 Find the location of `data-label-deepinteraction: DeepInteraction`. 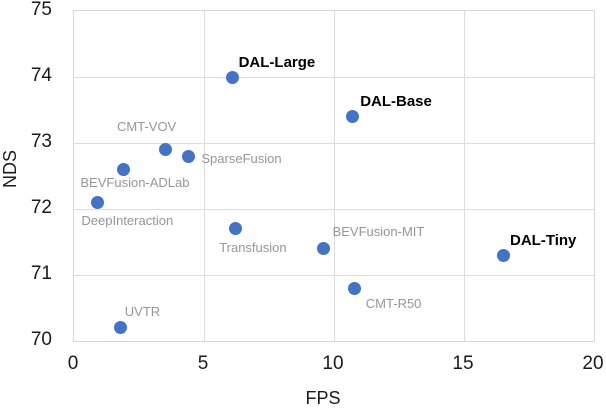

data-label-deepinteraction: DeepInteraction is located at coordinates (127, 221).